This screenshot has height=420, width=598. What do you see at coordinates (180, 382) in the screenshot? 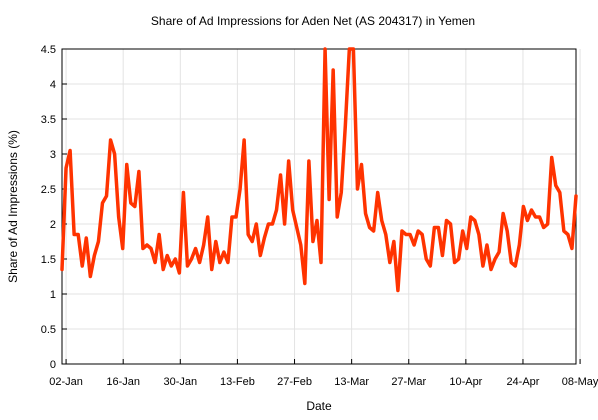
I see `x-tick-label: 30-Jan` at bounding box center [180, 382].